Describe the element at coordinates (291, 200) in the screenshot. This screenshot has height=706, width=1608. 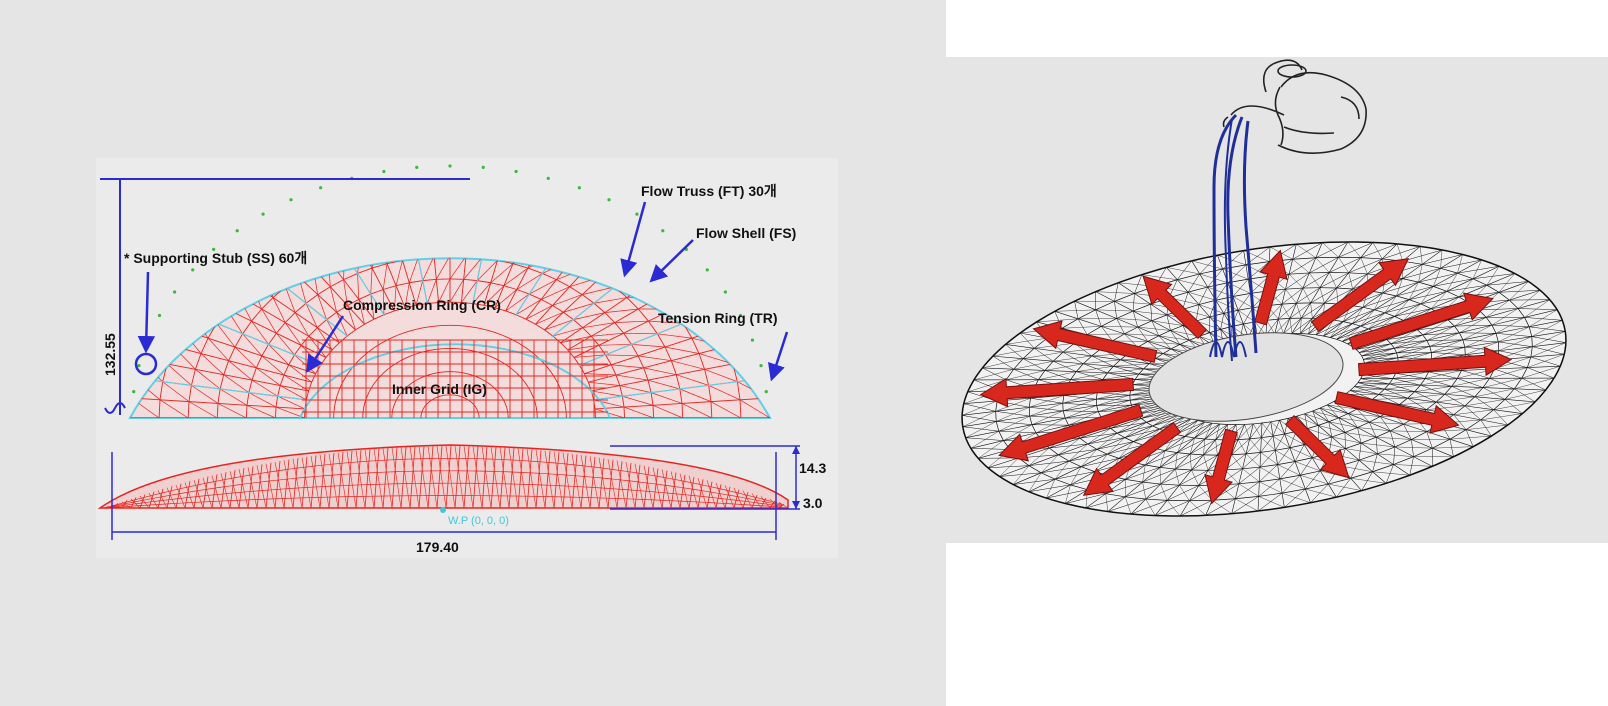
I see `stub-dot` at that location.